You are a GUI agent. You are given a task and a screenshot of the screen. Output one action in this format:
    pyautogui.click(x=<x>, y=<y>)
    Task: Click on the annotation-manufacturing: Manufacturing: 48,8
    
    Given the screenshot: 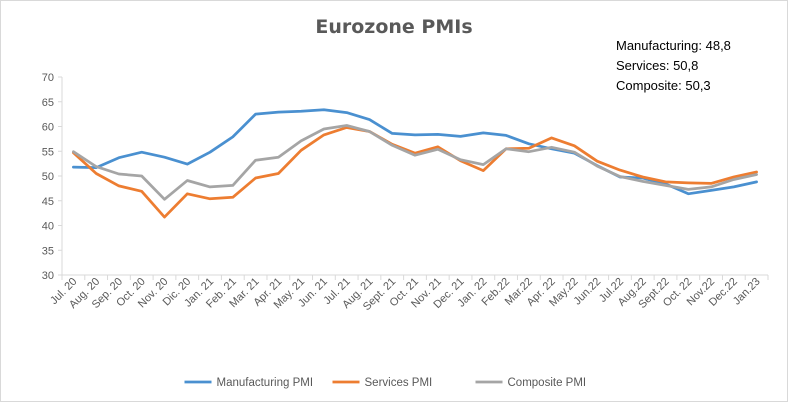 What is the action you would take?
    pyautogui.click(x=673, y=45)
    